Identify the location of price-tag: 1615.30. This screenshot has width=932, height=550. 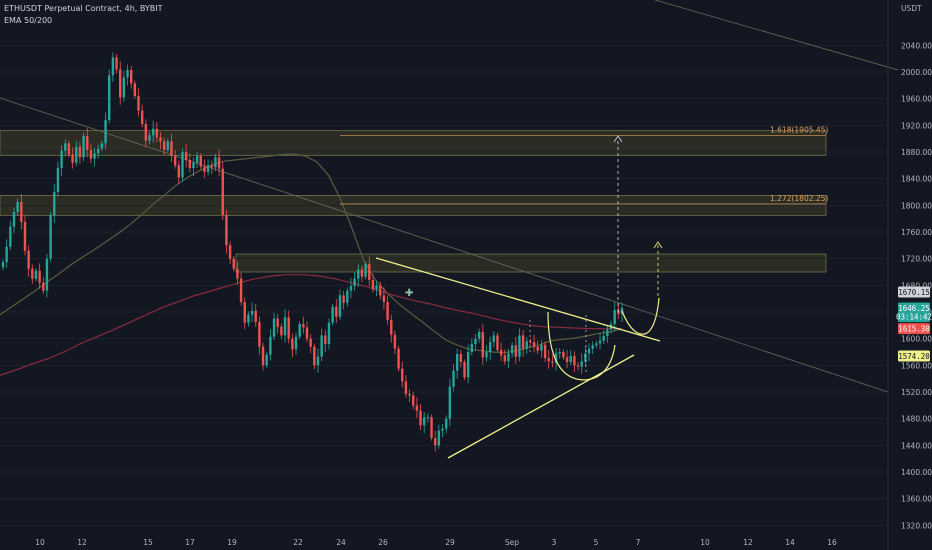
(914, 329).